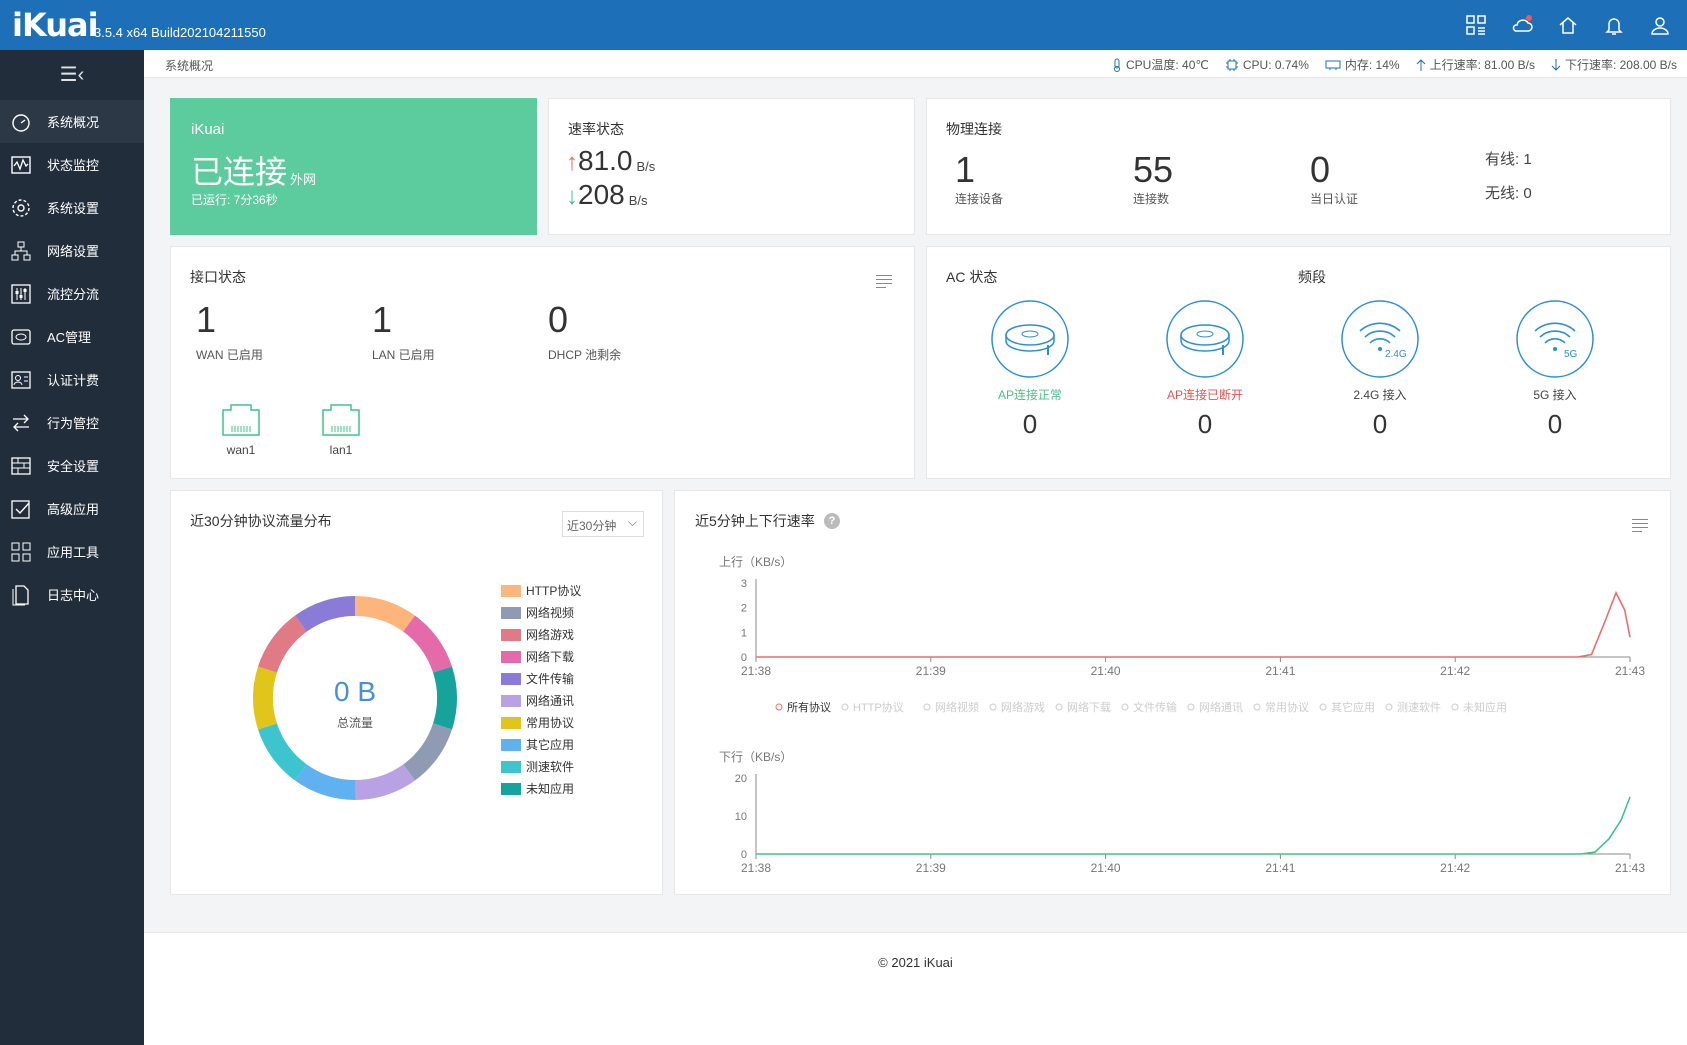 This screenshot has height=1045, width=1687. What do you see at coordinates (1160, 64) in the screenshot?
I see `cpu-temp-stat: CPU温度: 40℃` at bounding box center [1160, 64].